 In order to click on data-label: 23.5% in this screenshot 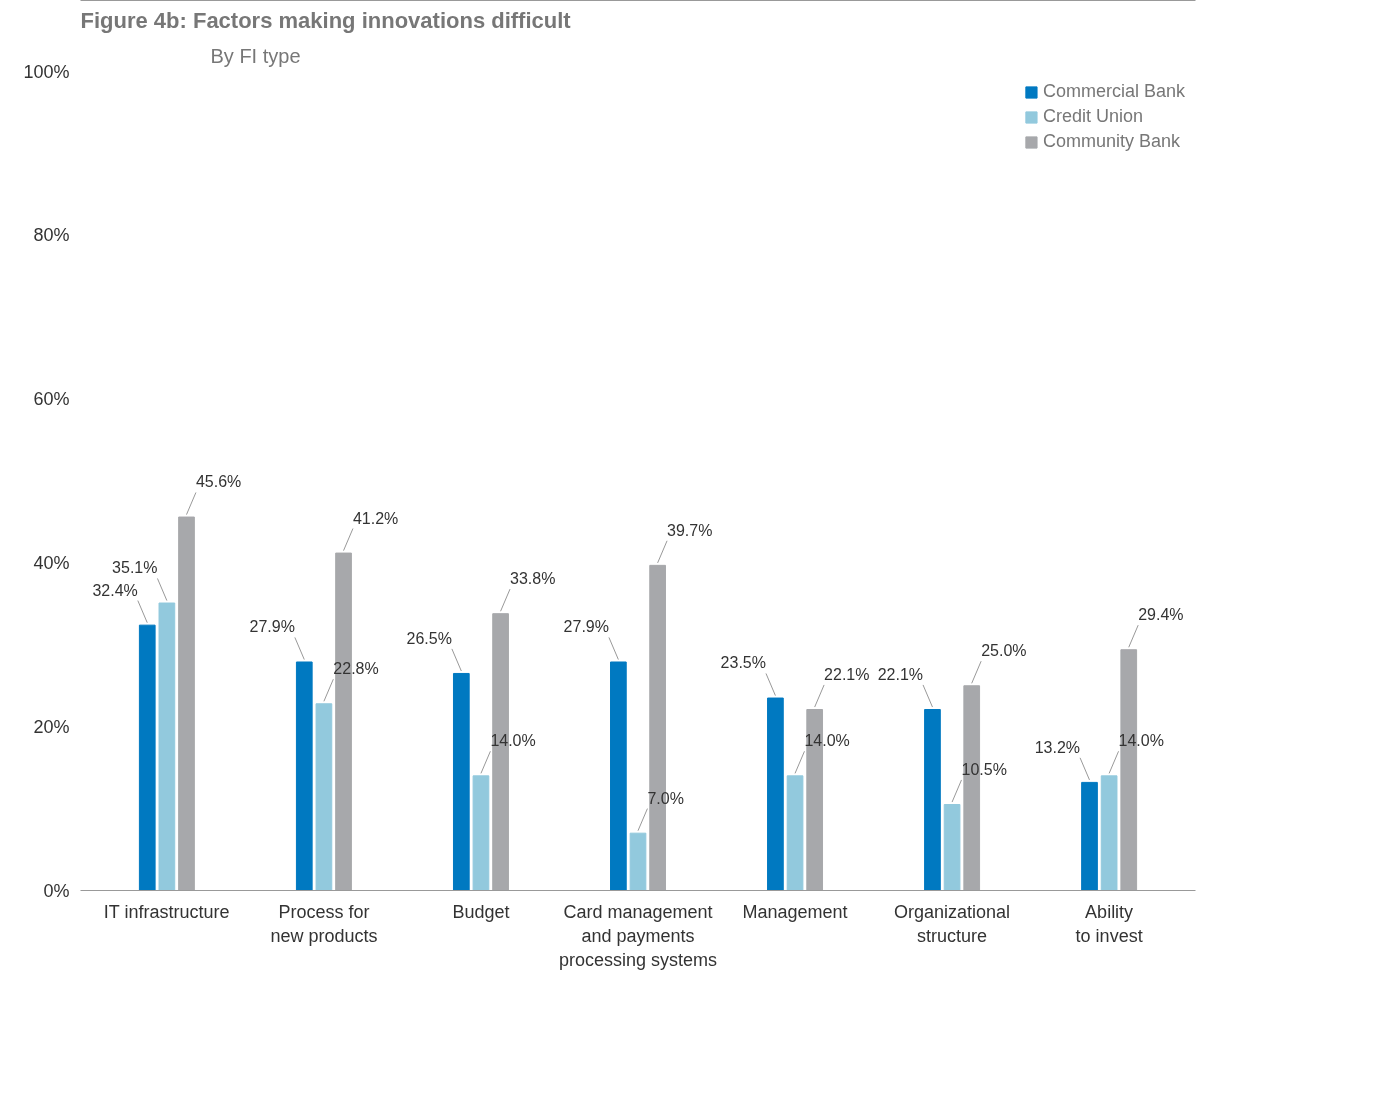, I will do `click(743, 663)`.